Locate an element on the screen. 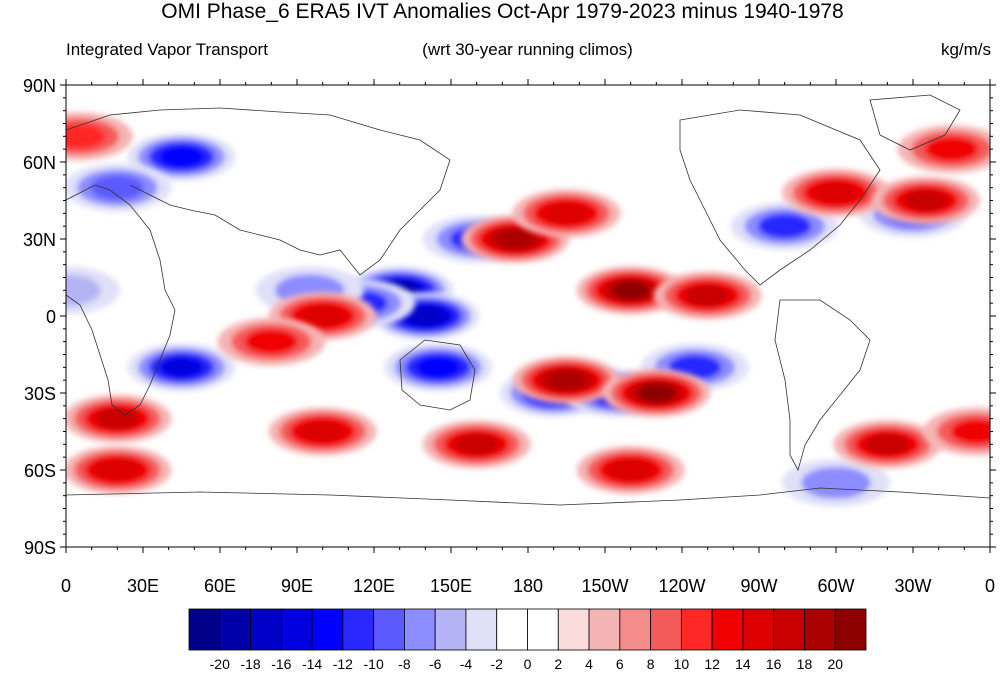 This screenshot has width=1005, height=676. australia-outline is located at coordinates (437, 375).